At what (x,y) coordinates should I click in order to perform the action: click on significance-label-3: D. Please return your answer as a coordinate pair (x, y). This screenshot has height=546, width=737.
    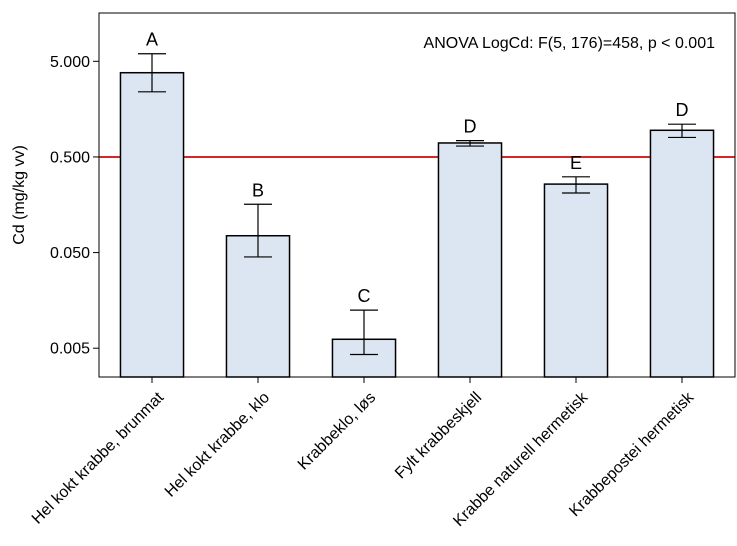
    Looking at the image, I should click on (470, 127).